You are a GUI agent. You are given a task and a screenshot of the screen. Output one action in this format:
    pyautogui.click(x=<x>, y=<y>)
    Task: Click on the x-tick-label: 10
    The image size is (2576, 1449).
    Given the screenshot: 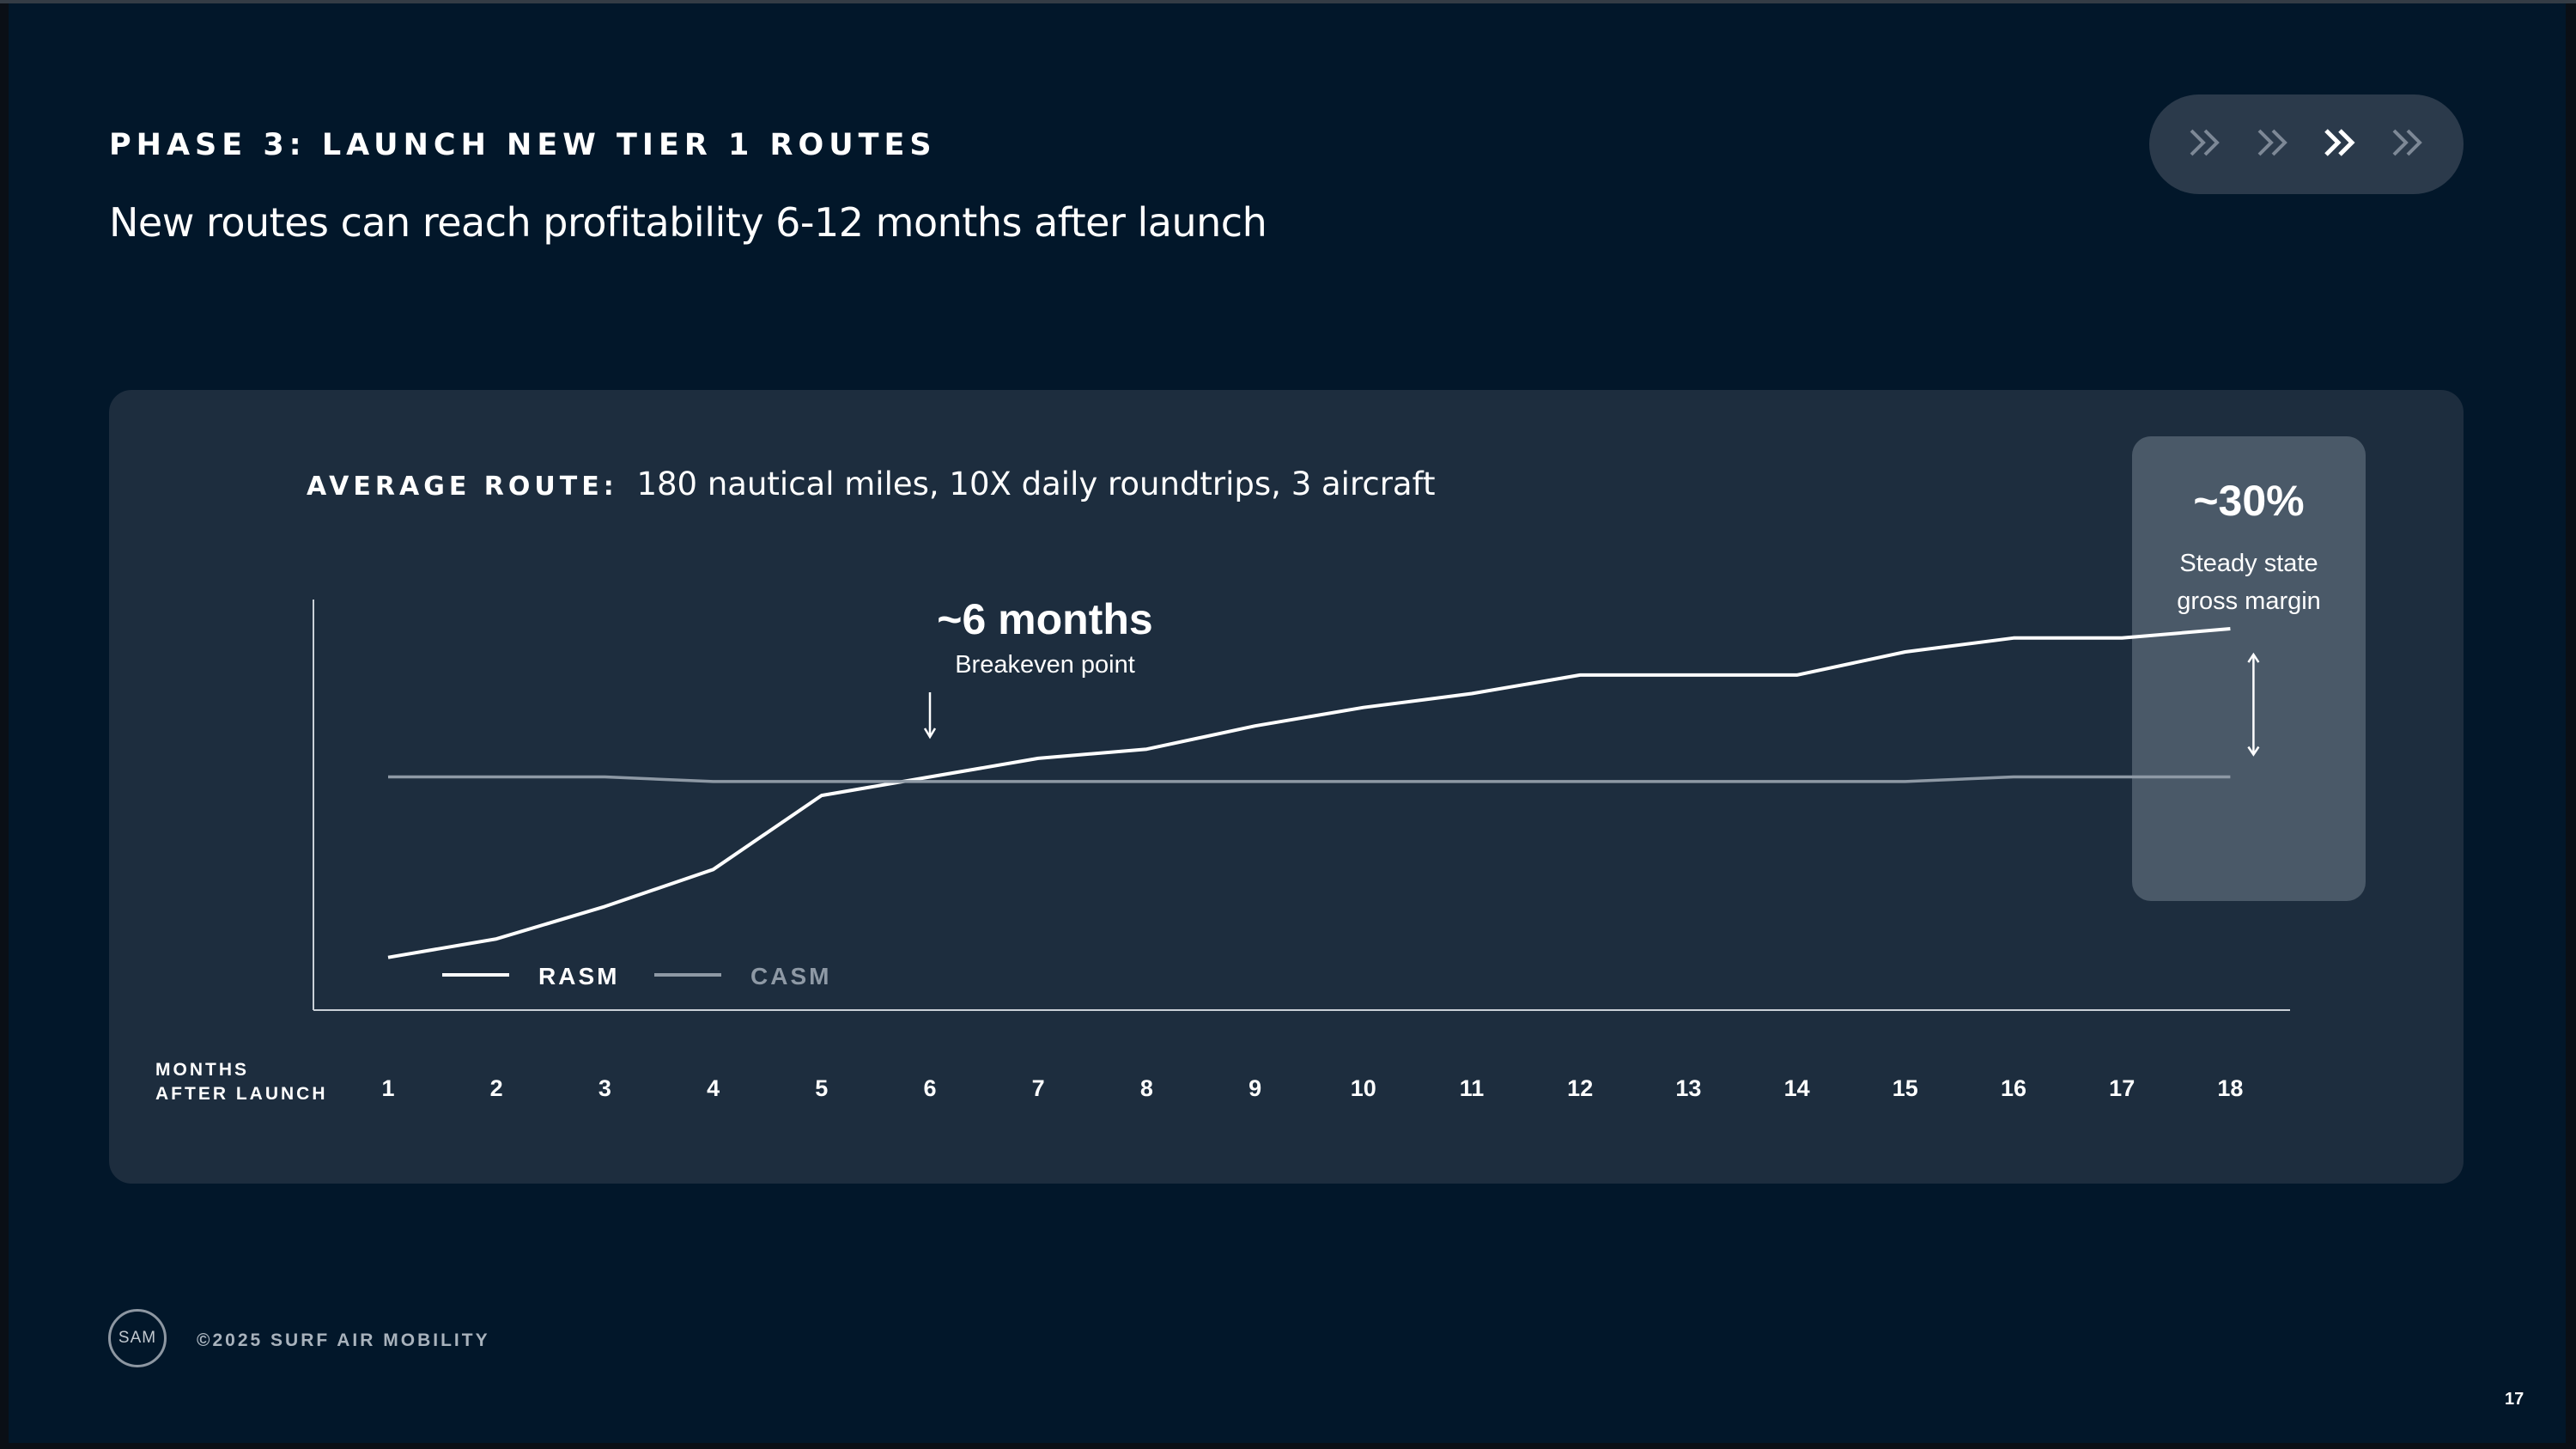 What is the action you would take?
    pyautogui.click(x=1363, y=1088)
    